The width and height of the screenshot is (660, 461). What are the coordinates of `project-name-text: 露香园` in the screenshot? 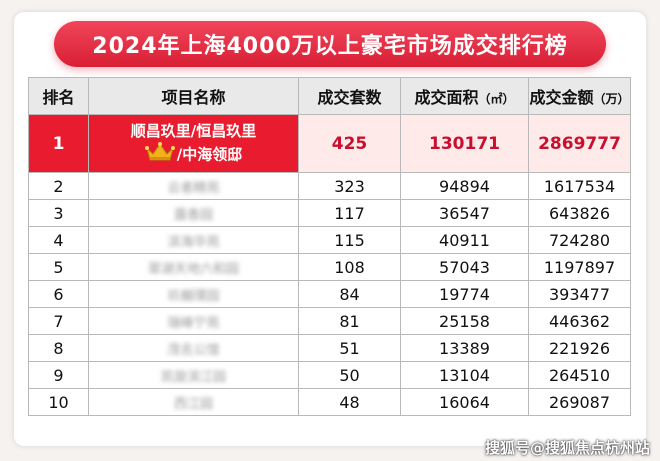 It's located at (193, 215).